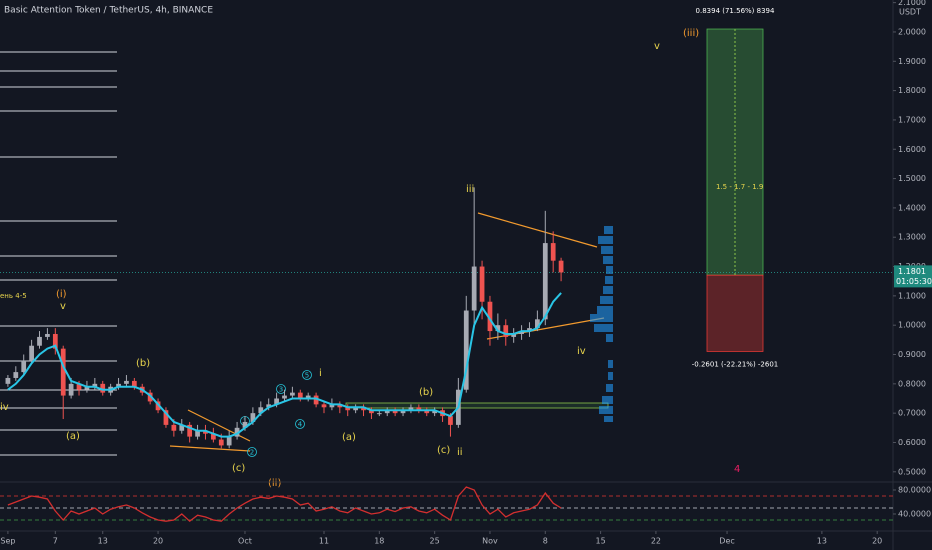 The image size is (932, 550). What do you see at coordinates (735, 313) in the screenshot?
I see `position-loss` at bounding box center [735, 313].